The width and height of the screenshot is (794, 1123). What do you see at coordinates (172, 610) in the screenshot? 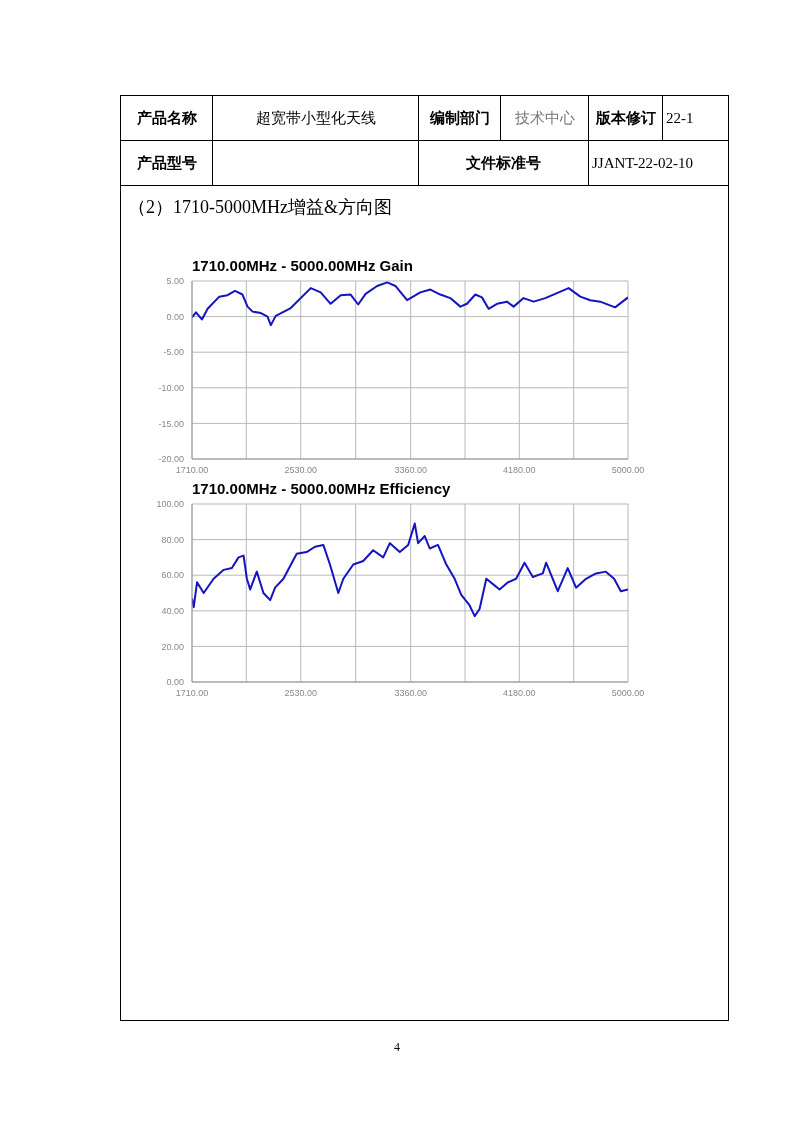
I see `y-tick-label: 40.00` at bounding box center [172, 610].